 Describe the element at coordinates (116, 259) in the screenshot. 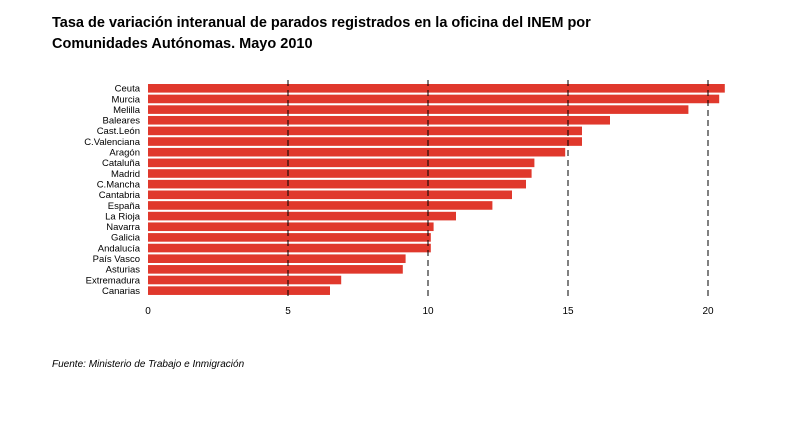

I see `category-label-16: País Vasco` at that location.